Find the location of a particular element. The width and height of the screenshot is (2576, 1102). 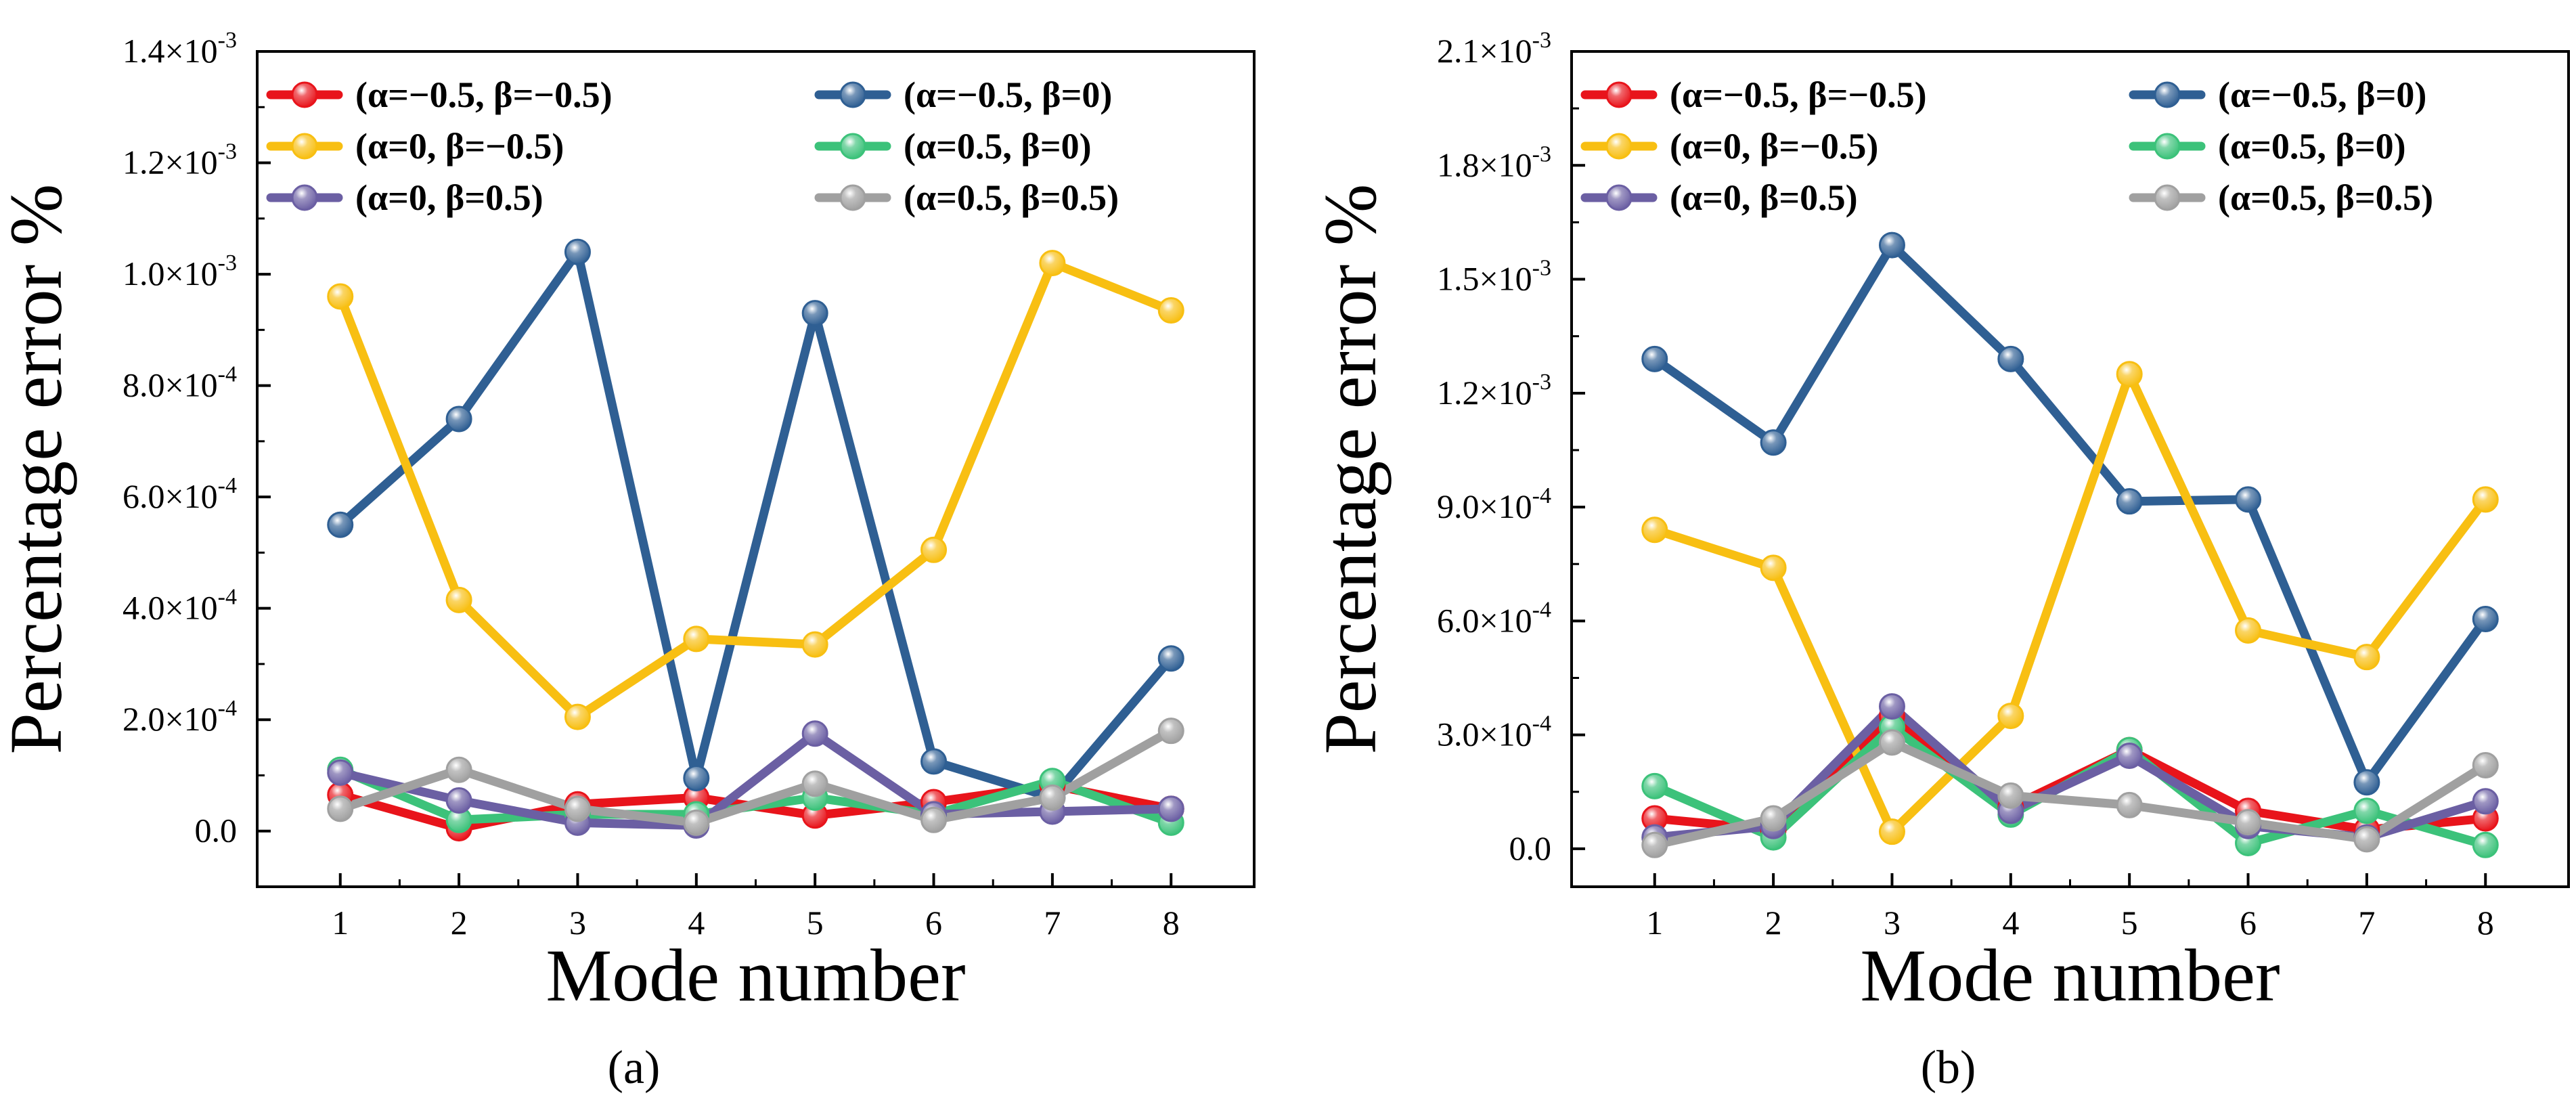

legend-item: (α=−0.5, β=0) is located at coordinates (2277, 94).